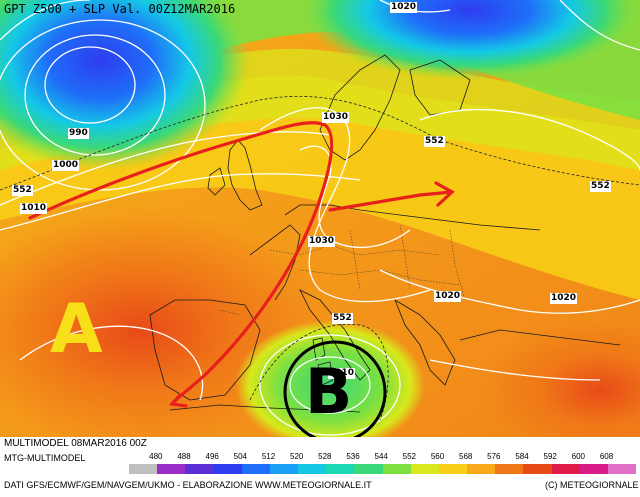 The height and width of the screenshot is (497, 640). What do you see at coordinates (156, 456) in the screenshot?
I see `legend-value: 480` at bounding box center [156, 456].